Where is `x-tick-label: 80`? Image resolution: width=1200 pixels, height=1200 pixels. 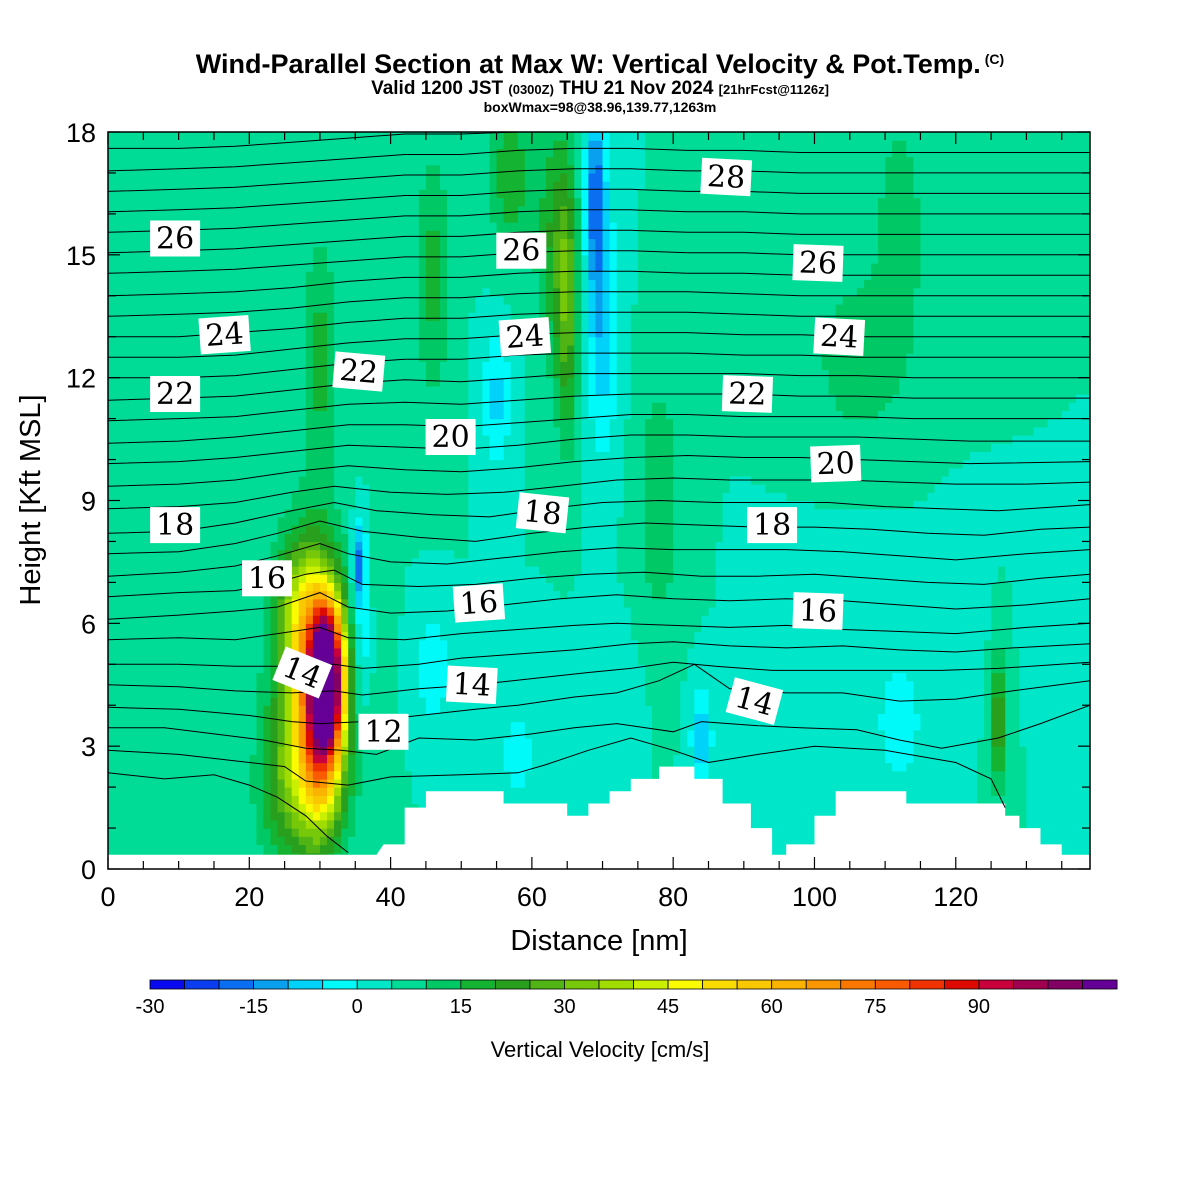 x-tick-label: 80 is located at coordinates (673, 897).